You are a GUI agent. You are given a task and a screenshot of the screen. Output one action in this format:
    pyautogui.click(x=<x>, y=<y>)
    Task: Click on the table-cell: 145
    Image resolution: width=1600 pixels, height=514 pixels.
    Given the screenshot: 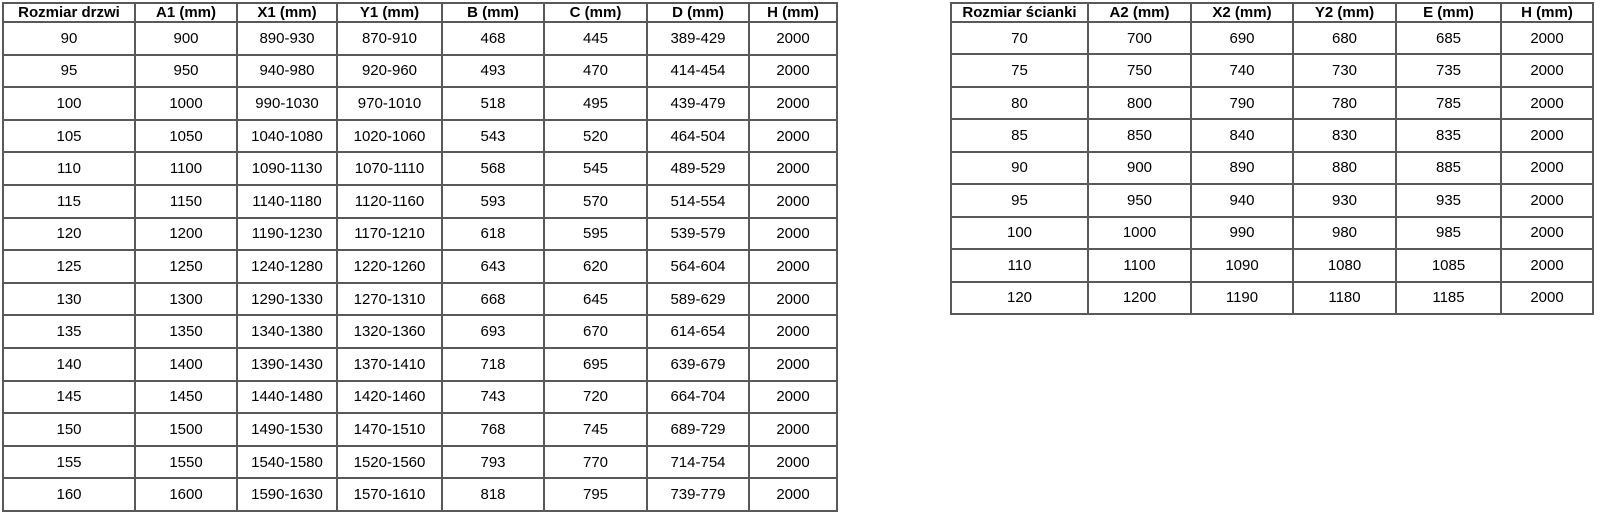 What is the action you would take?
    pyautogui.click(x=69, y=397)
    